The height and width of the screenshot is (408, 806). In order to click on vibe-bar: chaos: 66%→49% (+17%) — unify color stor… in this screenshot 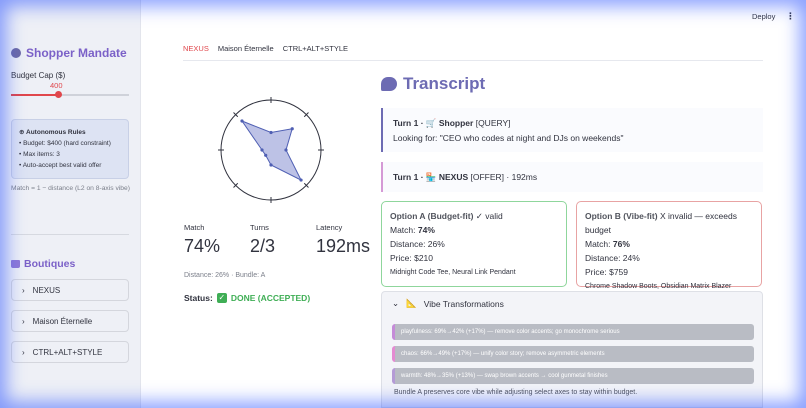, I will do `click(573, 354)`.